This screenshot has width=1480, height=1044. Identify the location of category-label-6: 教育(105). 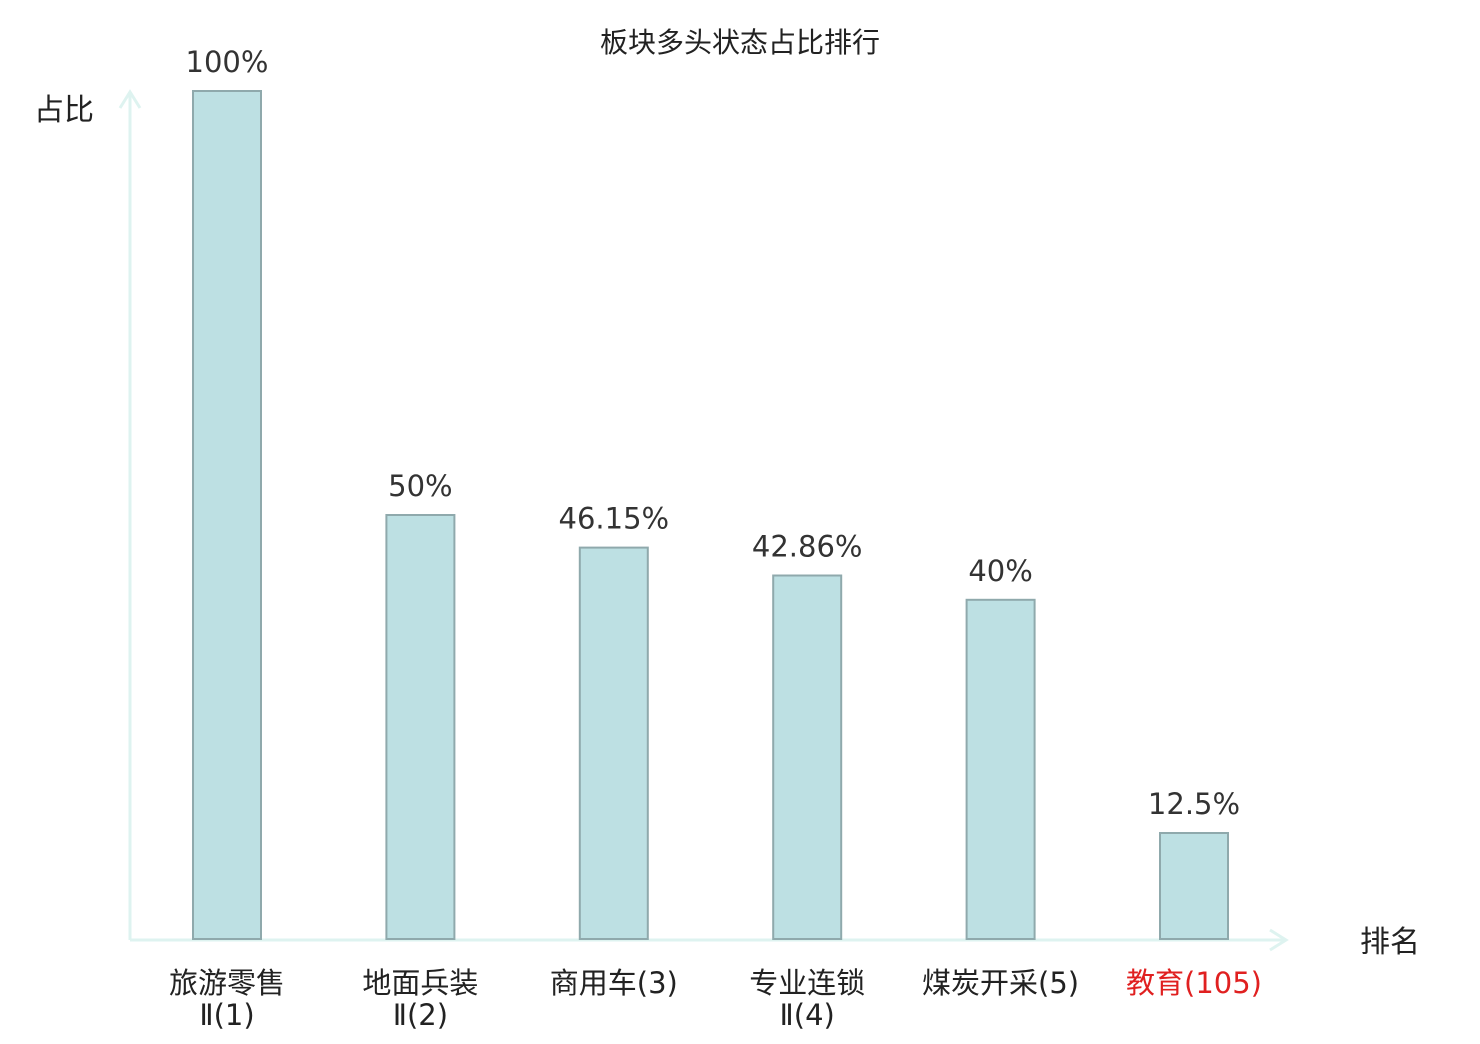
(1194, 983).